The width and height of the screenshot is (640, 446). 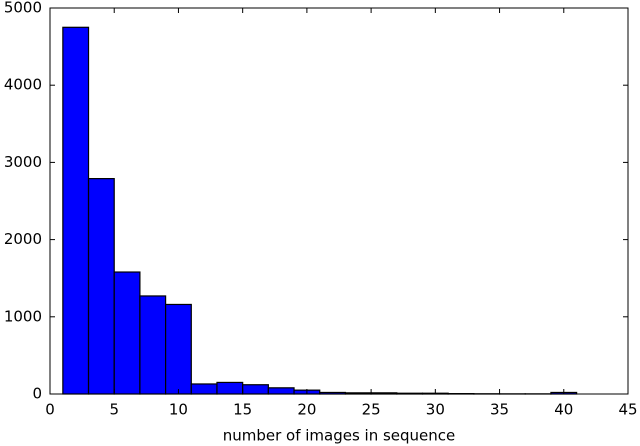 I want to click on x-tick-label: 10, so click(x=178, y=410).